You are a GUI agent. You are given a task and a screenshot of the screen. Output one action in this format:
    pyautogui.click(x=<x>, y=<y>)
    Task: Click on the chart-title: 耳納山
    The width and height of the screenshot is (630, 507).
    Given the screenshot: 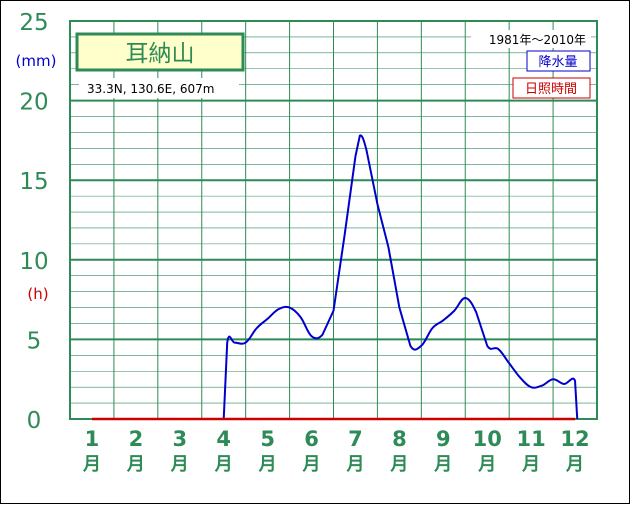 What is the action you would take?
    pyautogui.click(x=160, y=54)
    